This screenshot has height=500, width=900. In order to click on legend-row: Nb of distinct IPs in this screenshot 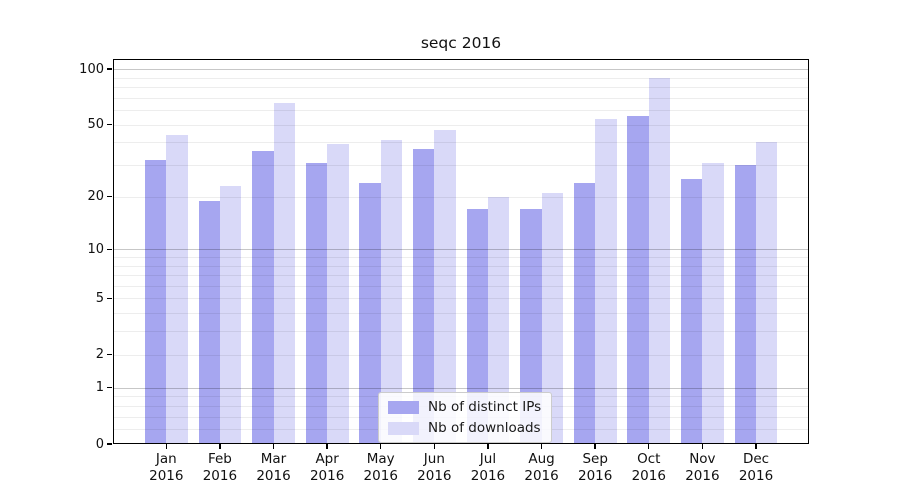, I will do `click(464, 407)`.